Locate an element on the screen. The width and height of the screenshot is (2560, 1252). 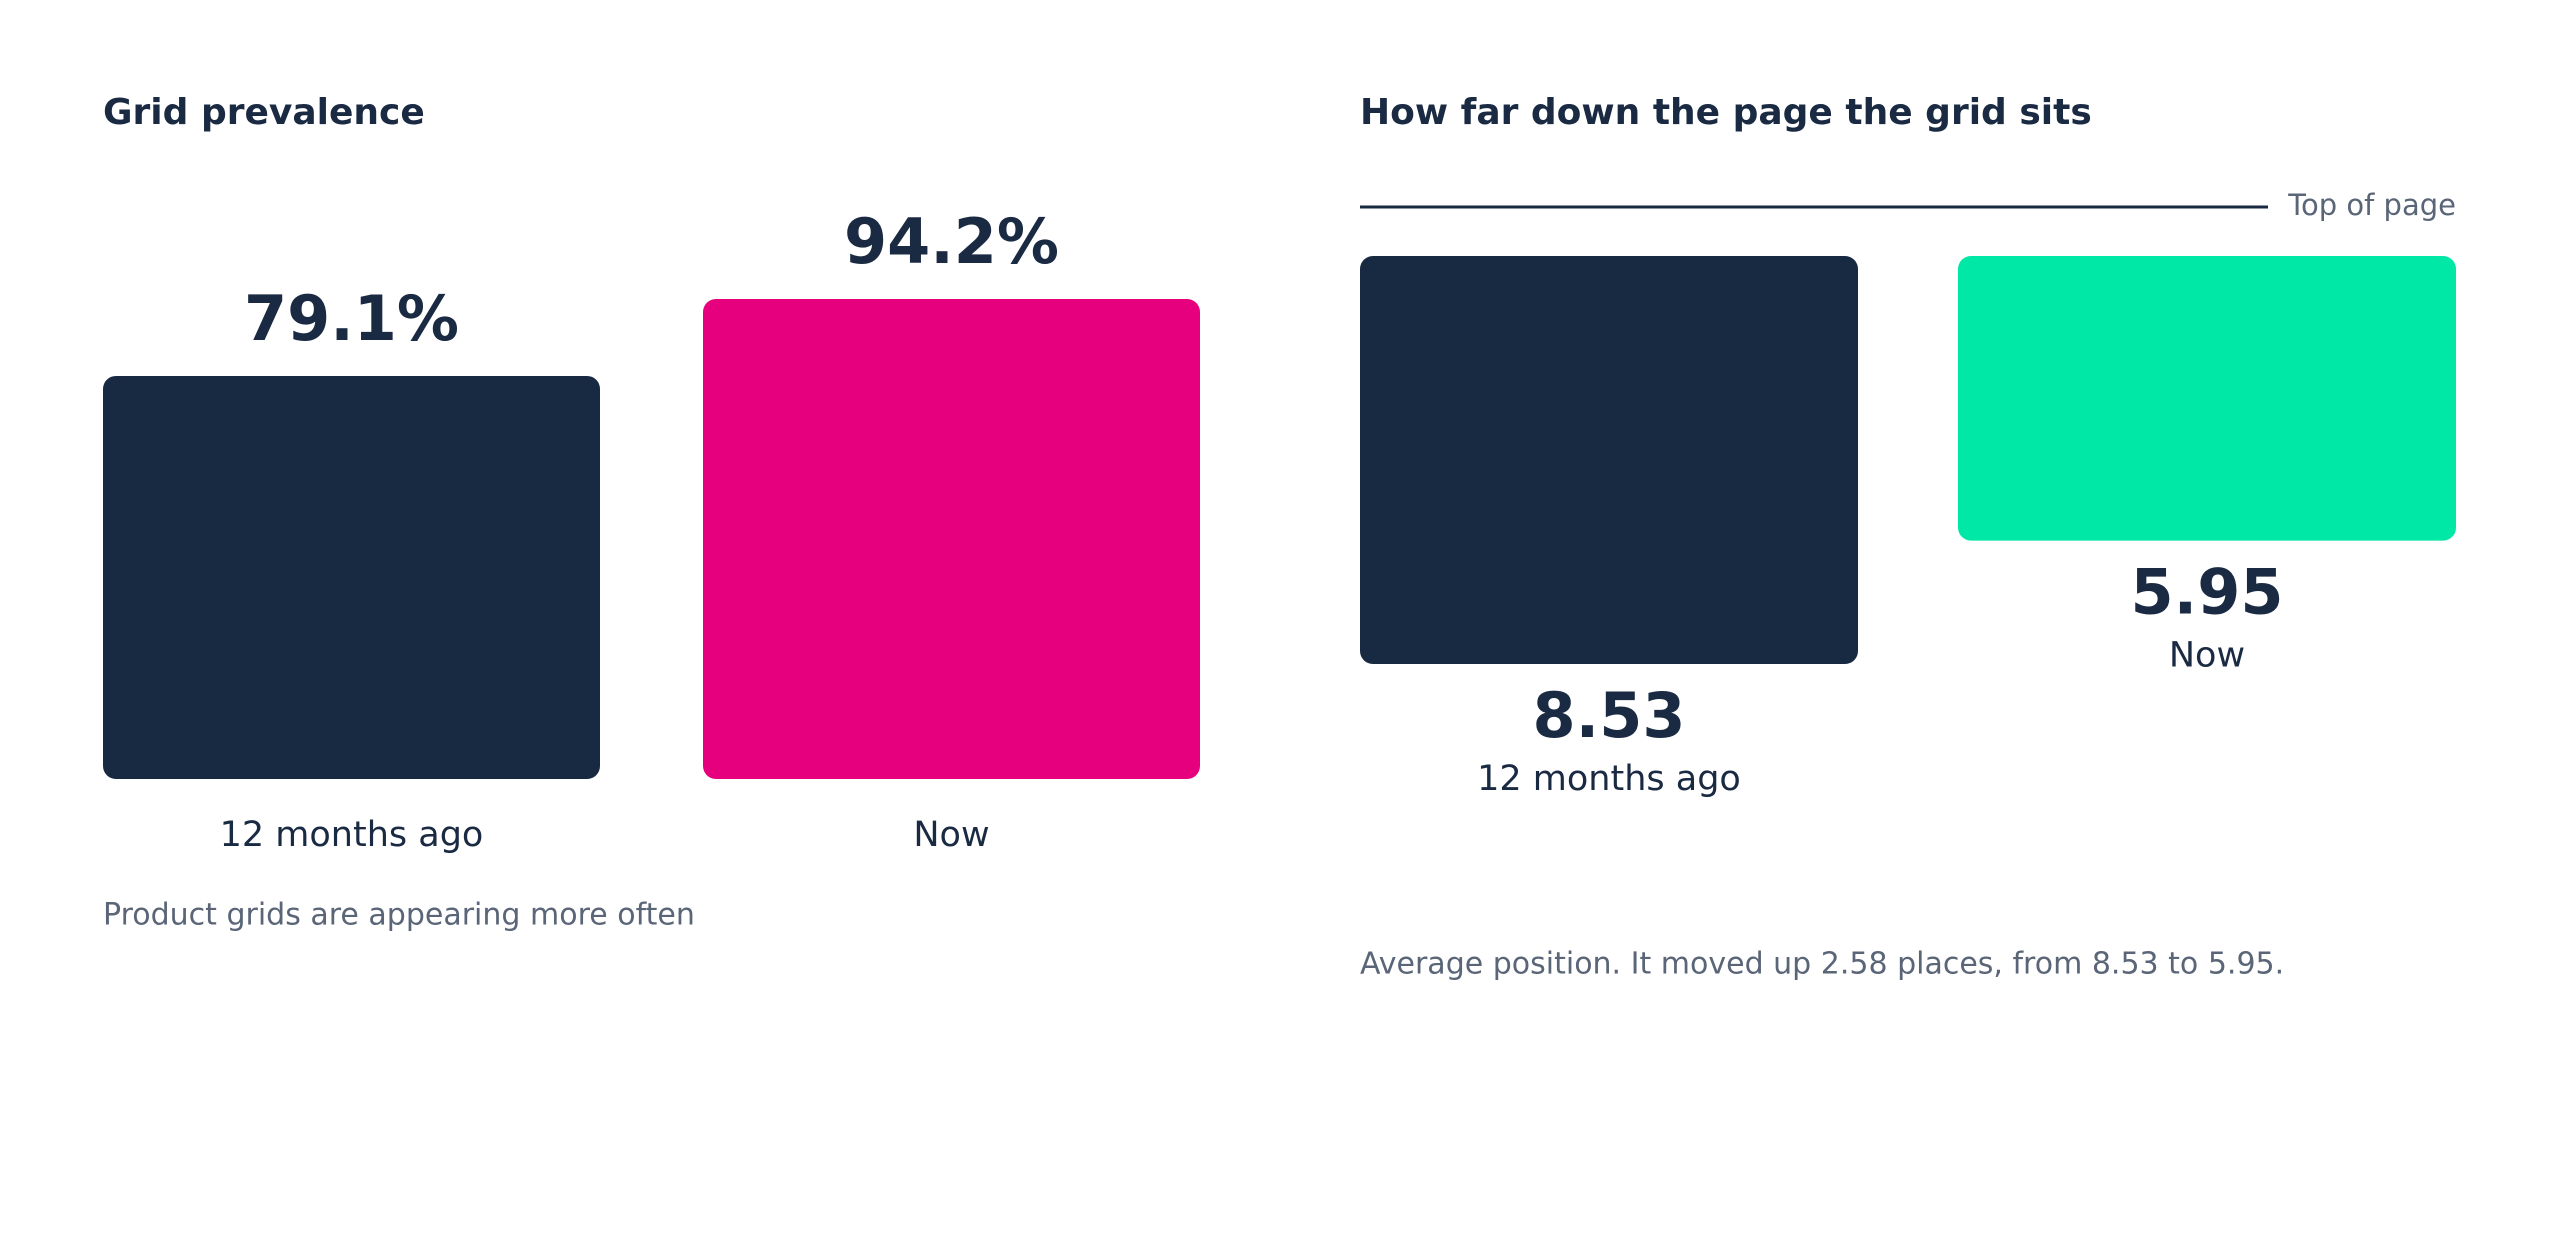
value-label: 94.2% is located at coordinates (951, 241).